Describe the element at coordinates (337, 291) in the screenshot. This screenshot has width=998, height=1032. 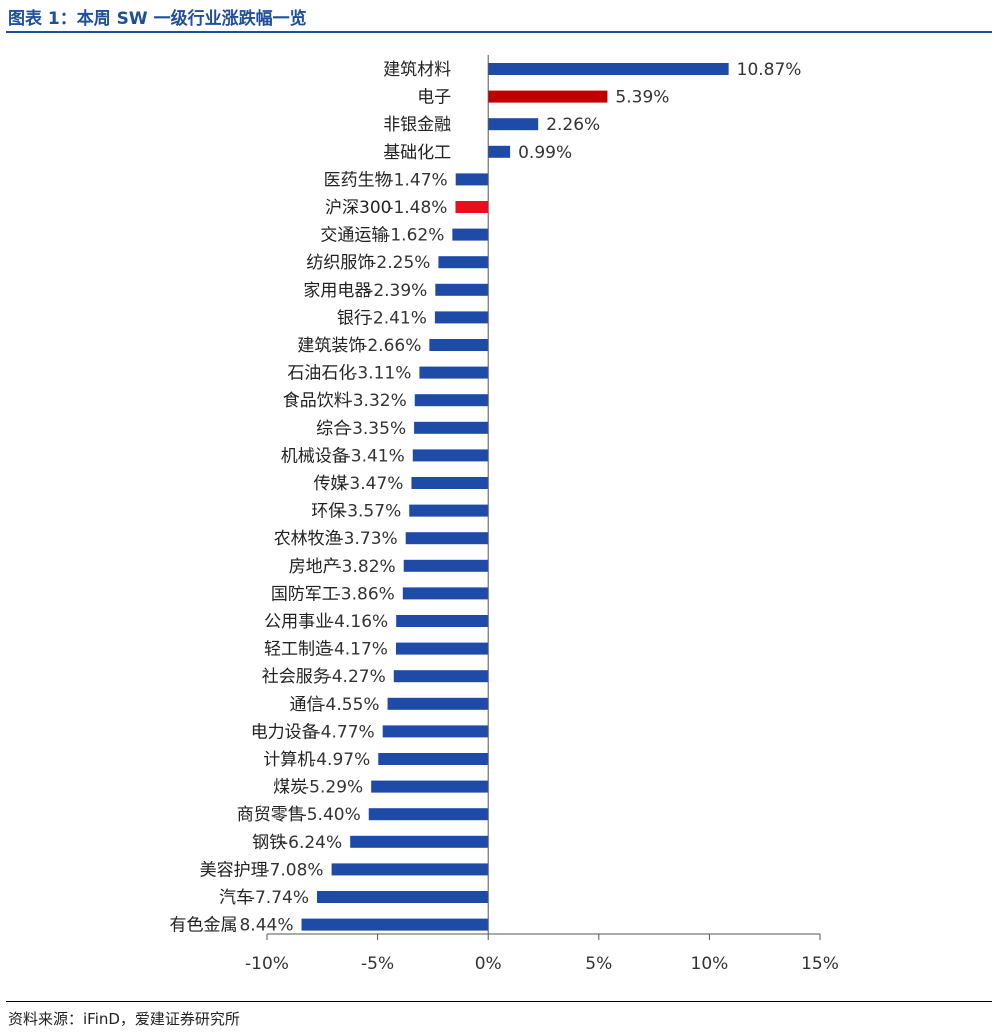
I see `category-label: 家用电器` at that location.